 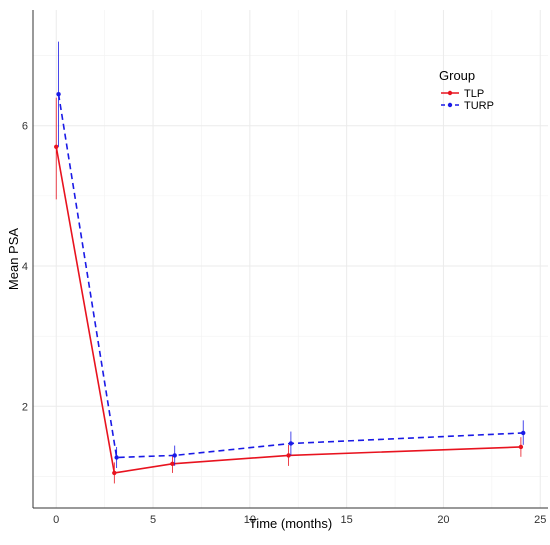 What do you see at coordinates (450, 93) in the screenshot?
I see `legend-key-point-tlp` at bounding box center [450, 93].